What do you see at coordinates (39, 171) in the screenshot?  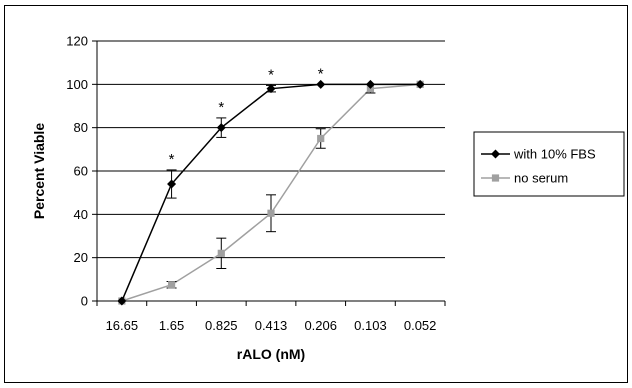 I see `y-axis-title: Percent Viable` at bounding box center [39, 171].